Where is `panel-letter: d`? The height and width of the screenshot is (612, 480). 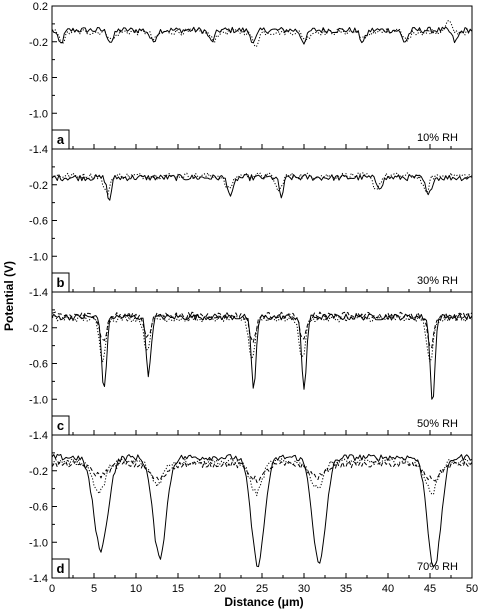 panel-letter: d is located at coordinates (61, 568).